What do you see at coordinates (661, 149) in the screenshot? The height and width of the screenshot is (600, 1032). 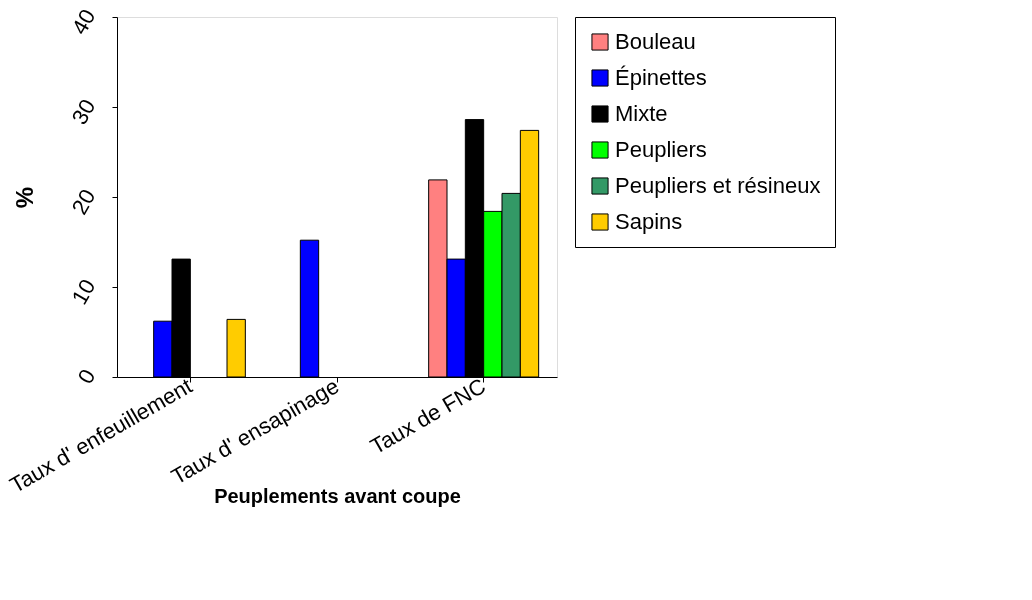 I see `legend-label: Peupliers` at bounding box center [661, 149].